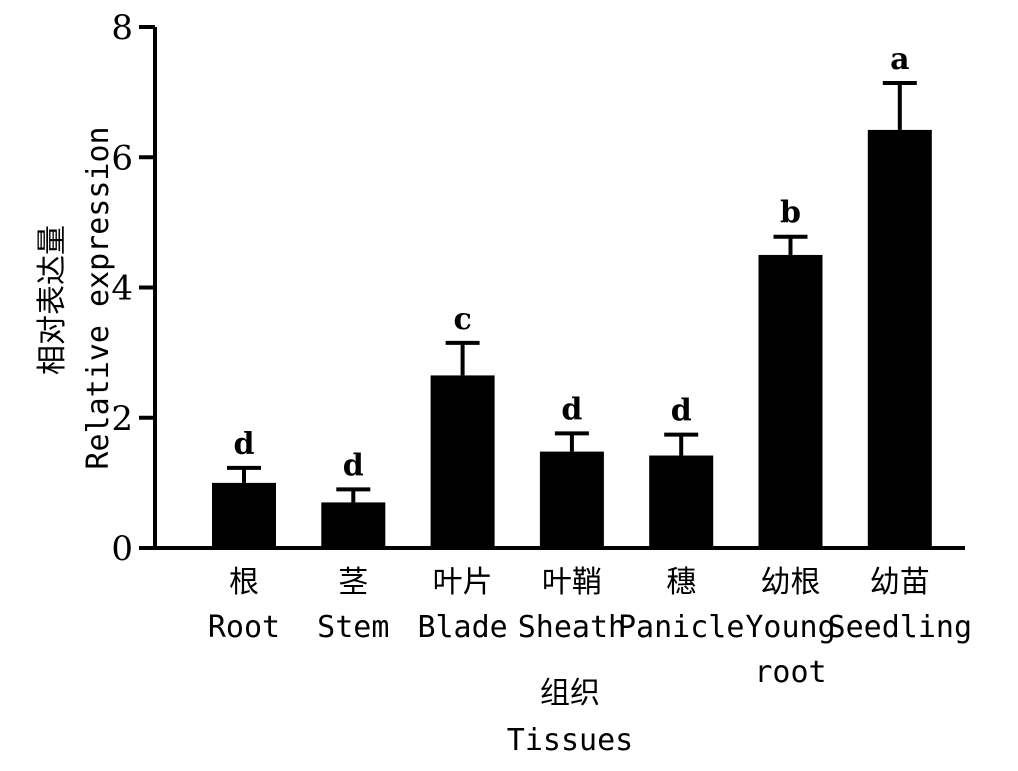 The width and height of the screenshot is (1018, 771). What do you see at coordinates (572, 627) in the screenshot?
I see `x-tick-label-en: Sheath` at bounding box center [572, 627].